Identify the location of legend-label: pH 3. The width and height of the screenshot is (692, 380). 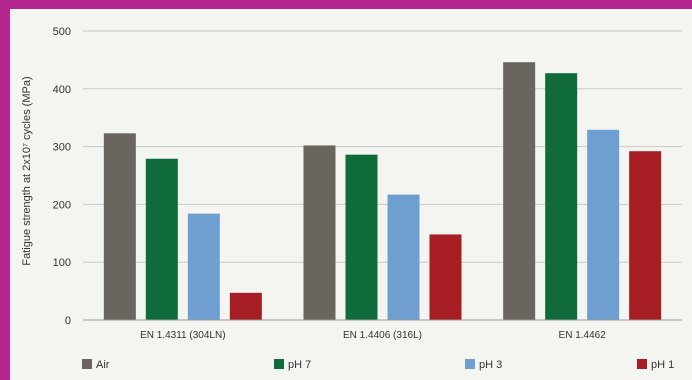
(490, 365).